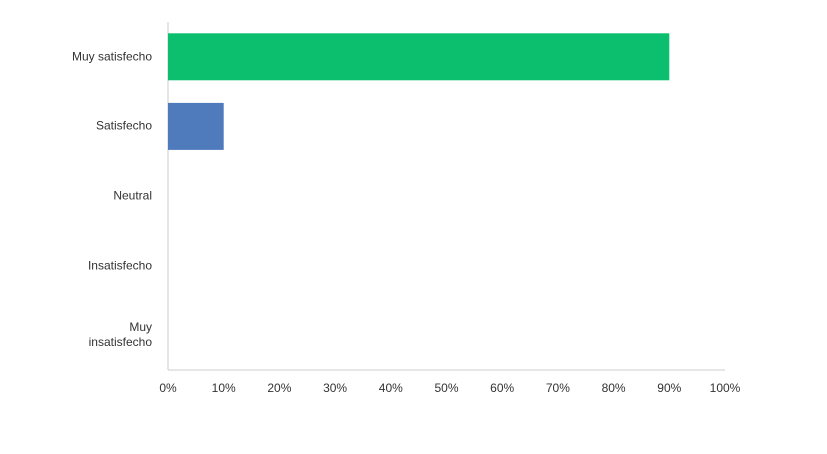 This screenshot has width=827, height=454. I want to click on x-tick-label: 50%, so click(446, 388).